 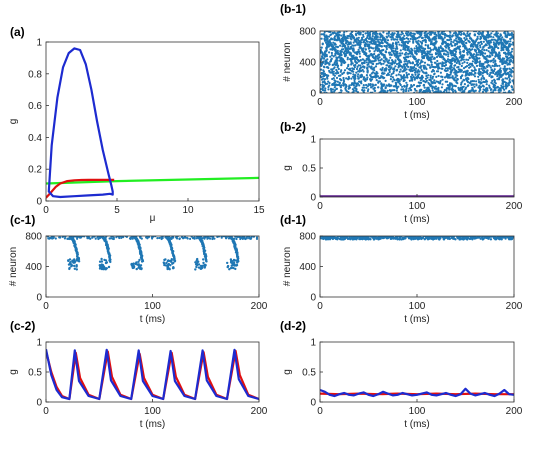 I want to click on data-layer, so click(x=417, y=392).